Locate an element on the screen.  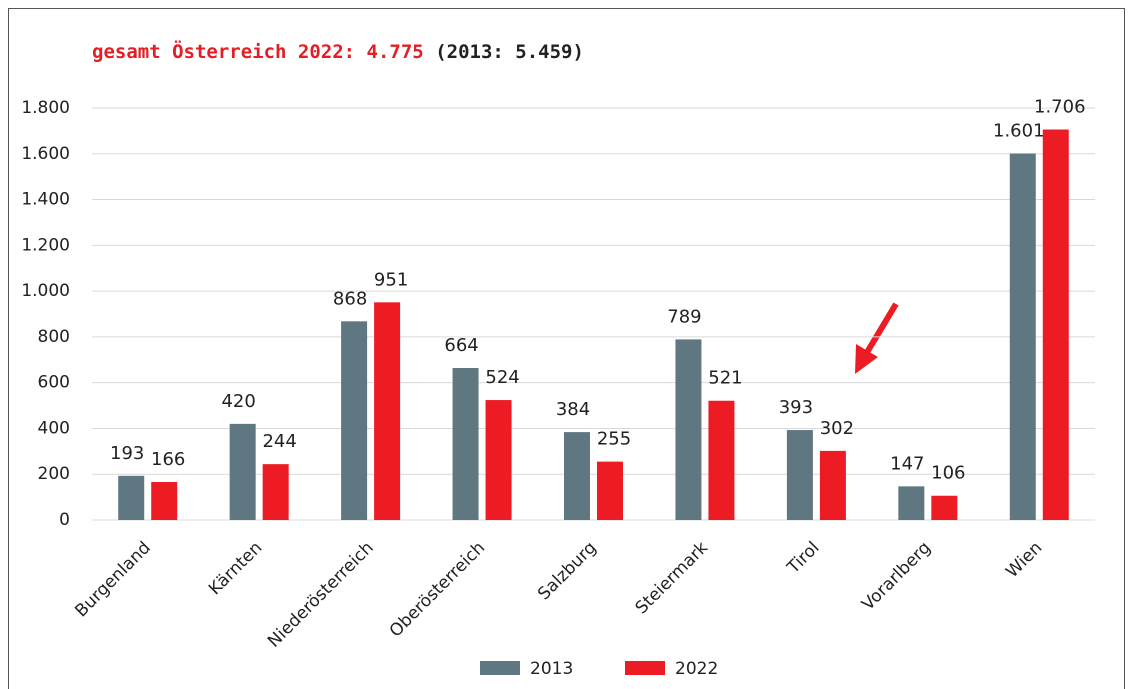
arrow-head is located at coordinates (866, 359).